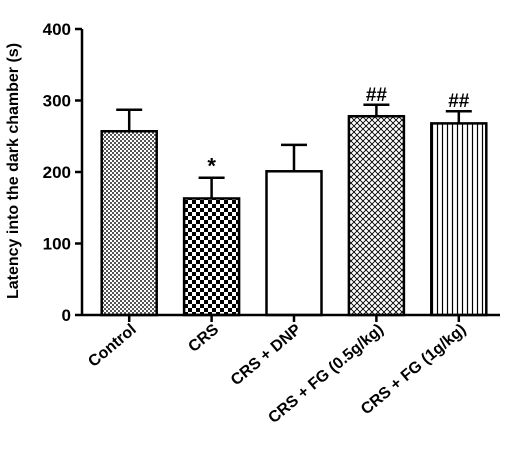 This screenshot has width=512, height=472. I want to click on y-tick-label: 300, so click(57, 101).